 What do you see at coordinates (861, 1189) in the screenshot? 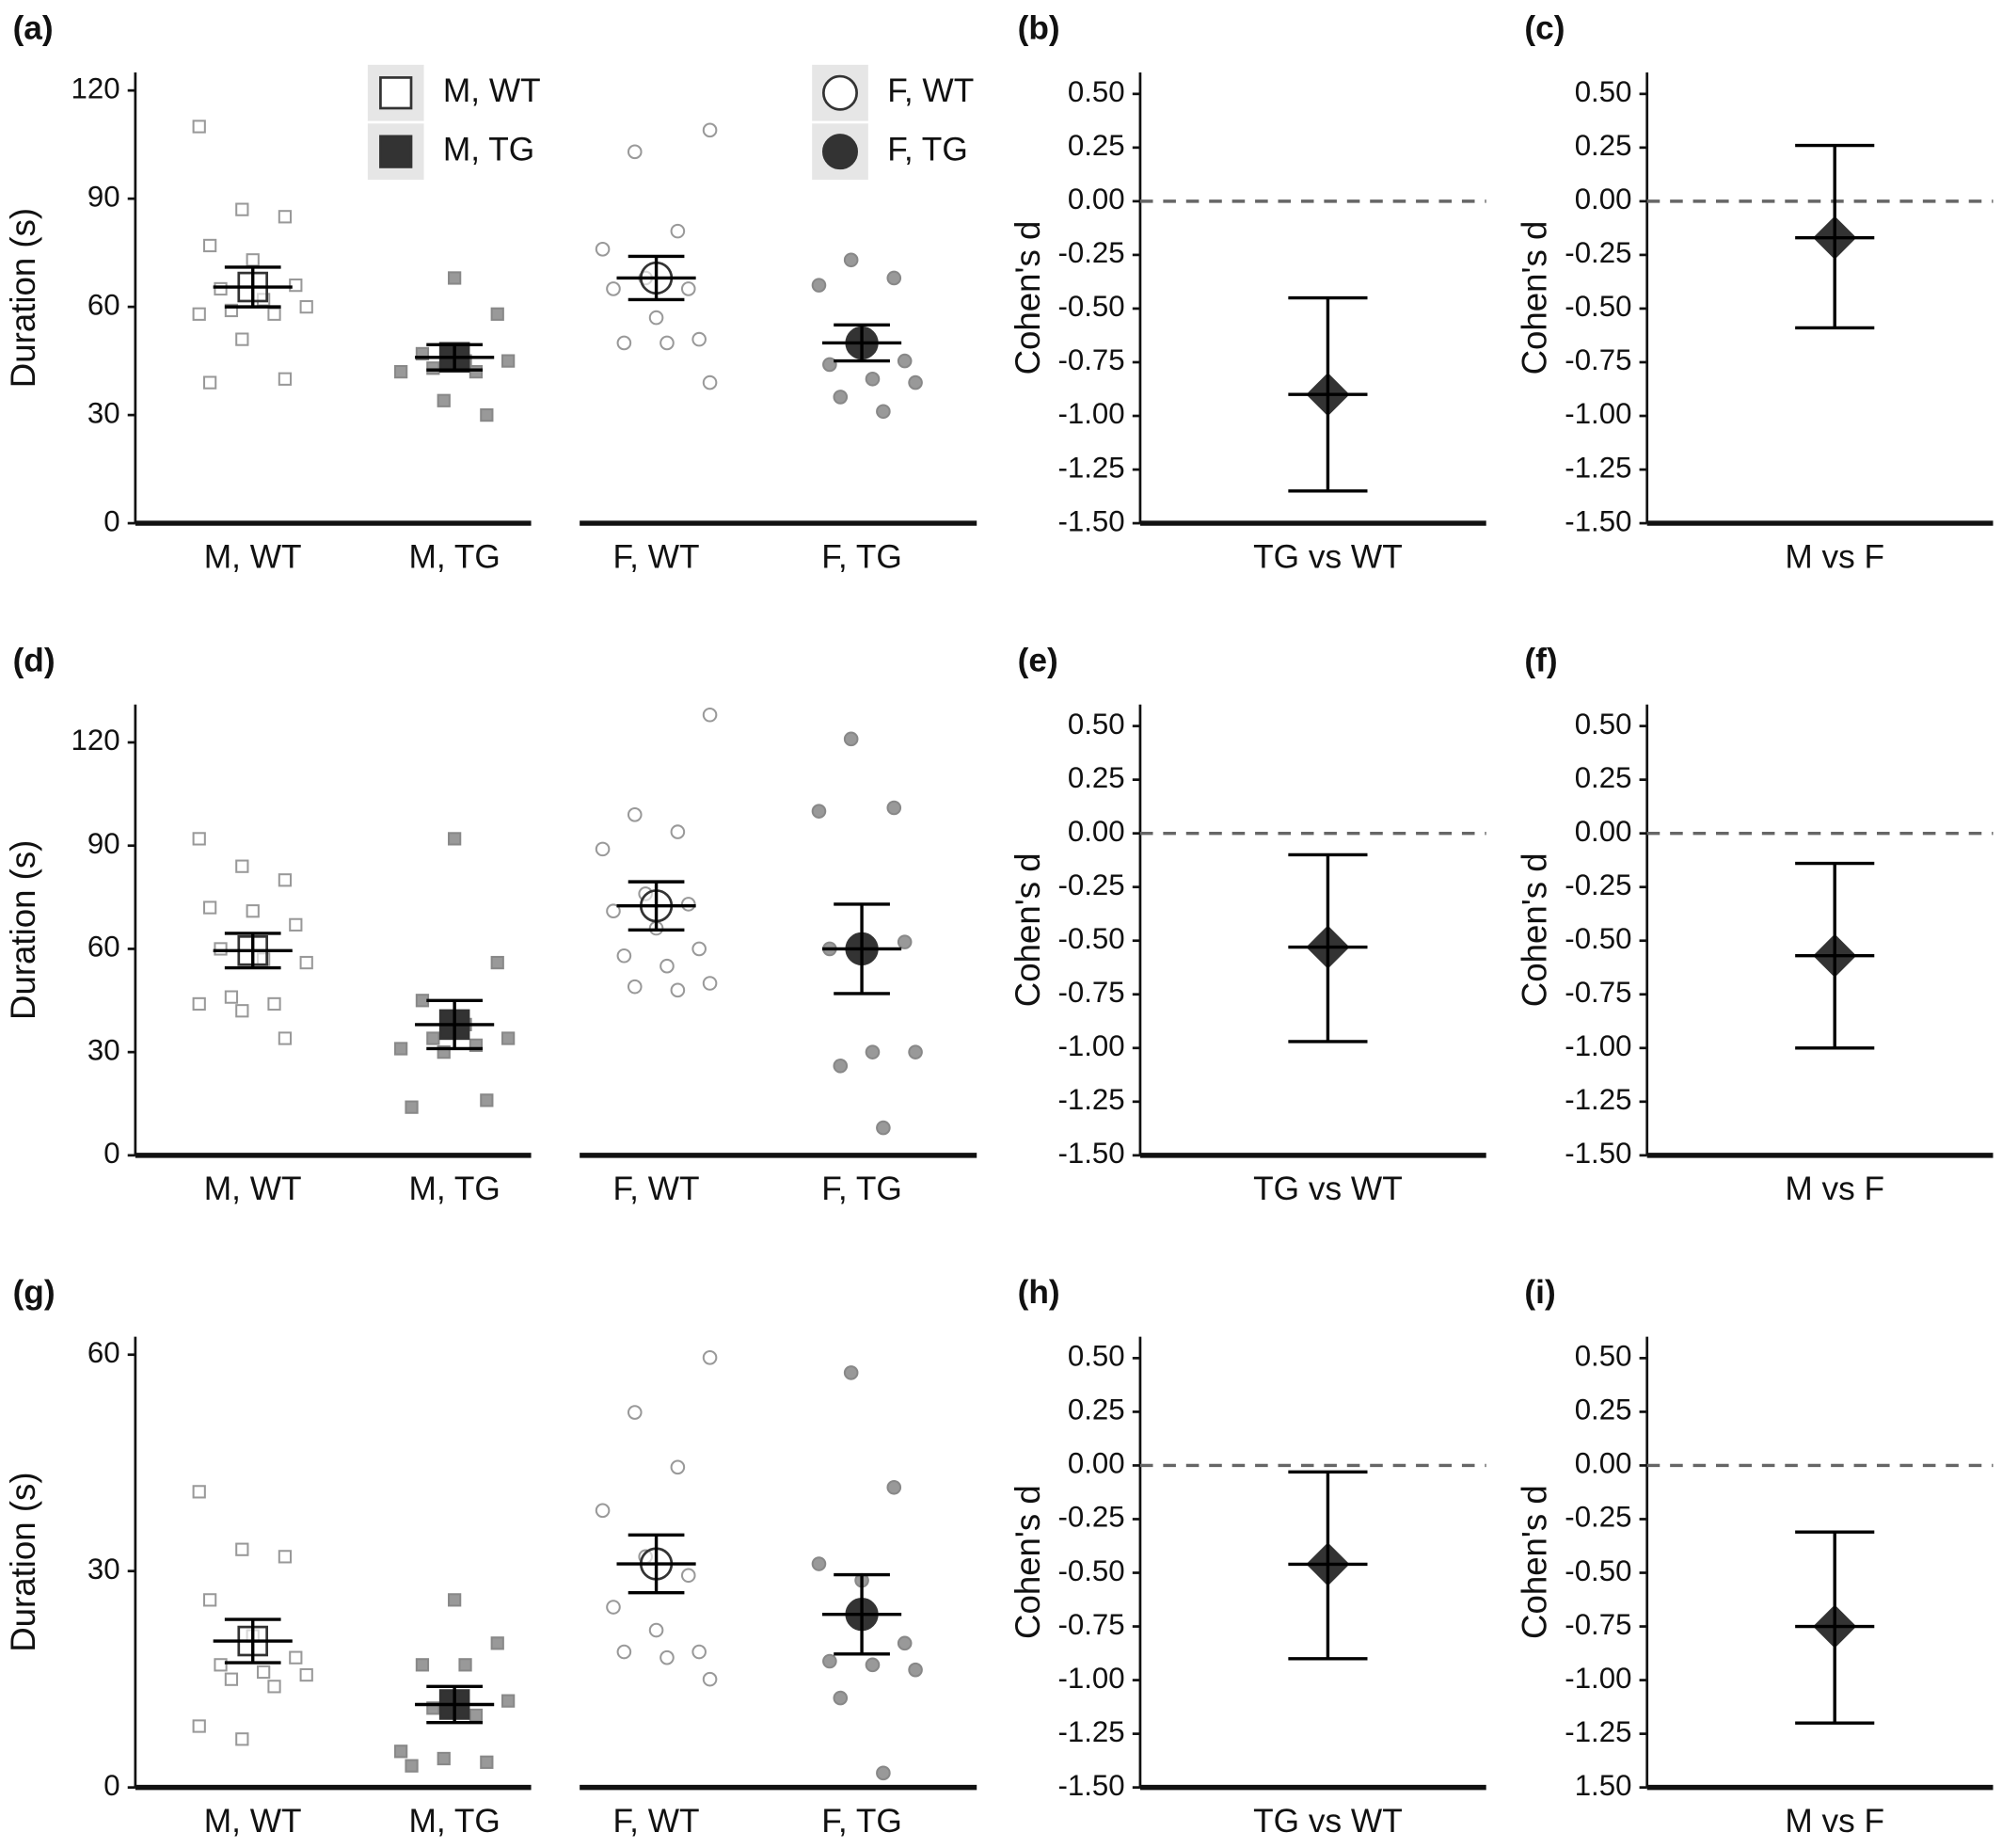
I see `x-tick-label: F, TG` at bounding box center [861, 1189].